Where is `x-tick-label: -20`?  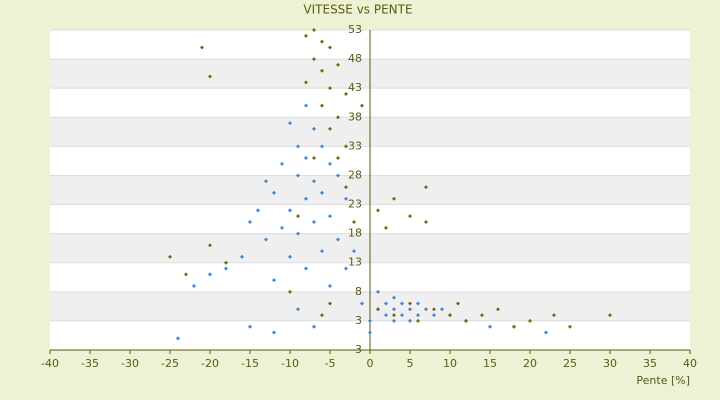
x-tick-label: -20 is located at coordinates (210, 363).